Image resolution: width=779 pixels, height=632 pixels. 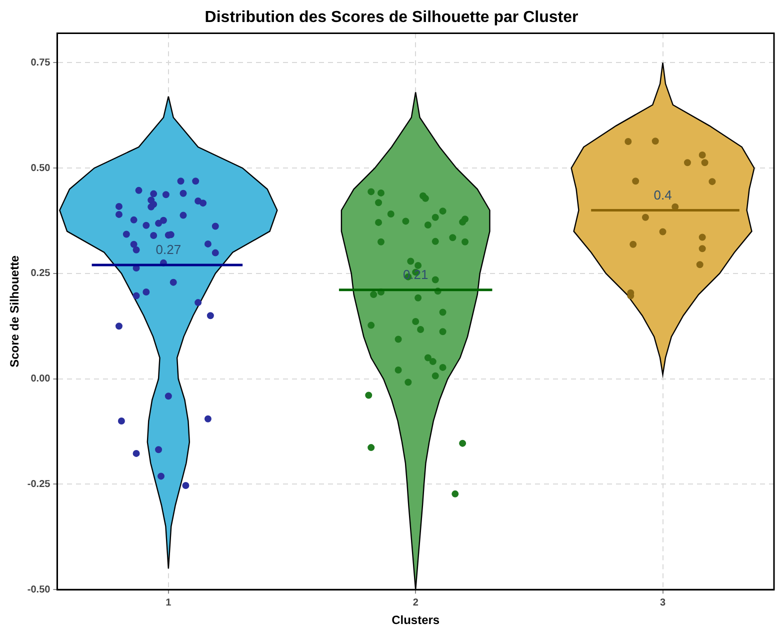 What do you see at coordinates (415, 602) in the screenshot?
I see `x-tick-label: 2` at bounding box center [415, 602].